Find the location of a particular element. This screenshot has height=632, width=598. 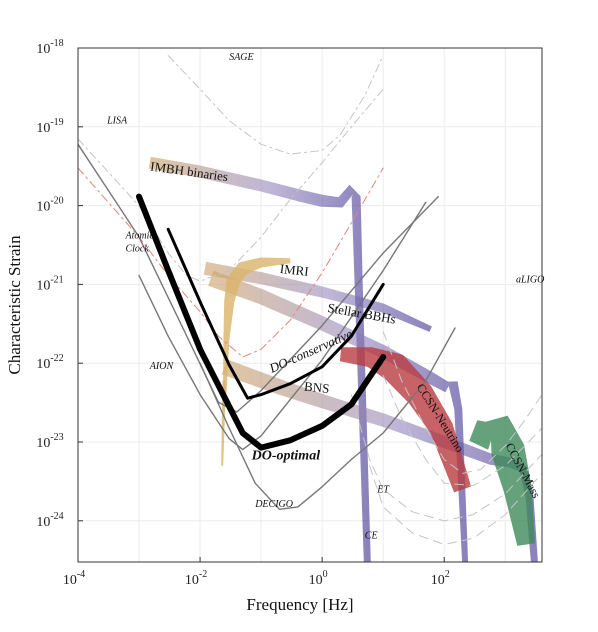

y-tick-label: 10-23 is located at coordinates (49, 441).